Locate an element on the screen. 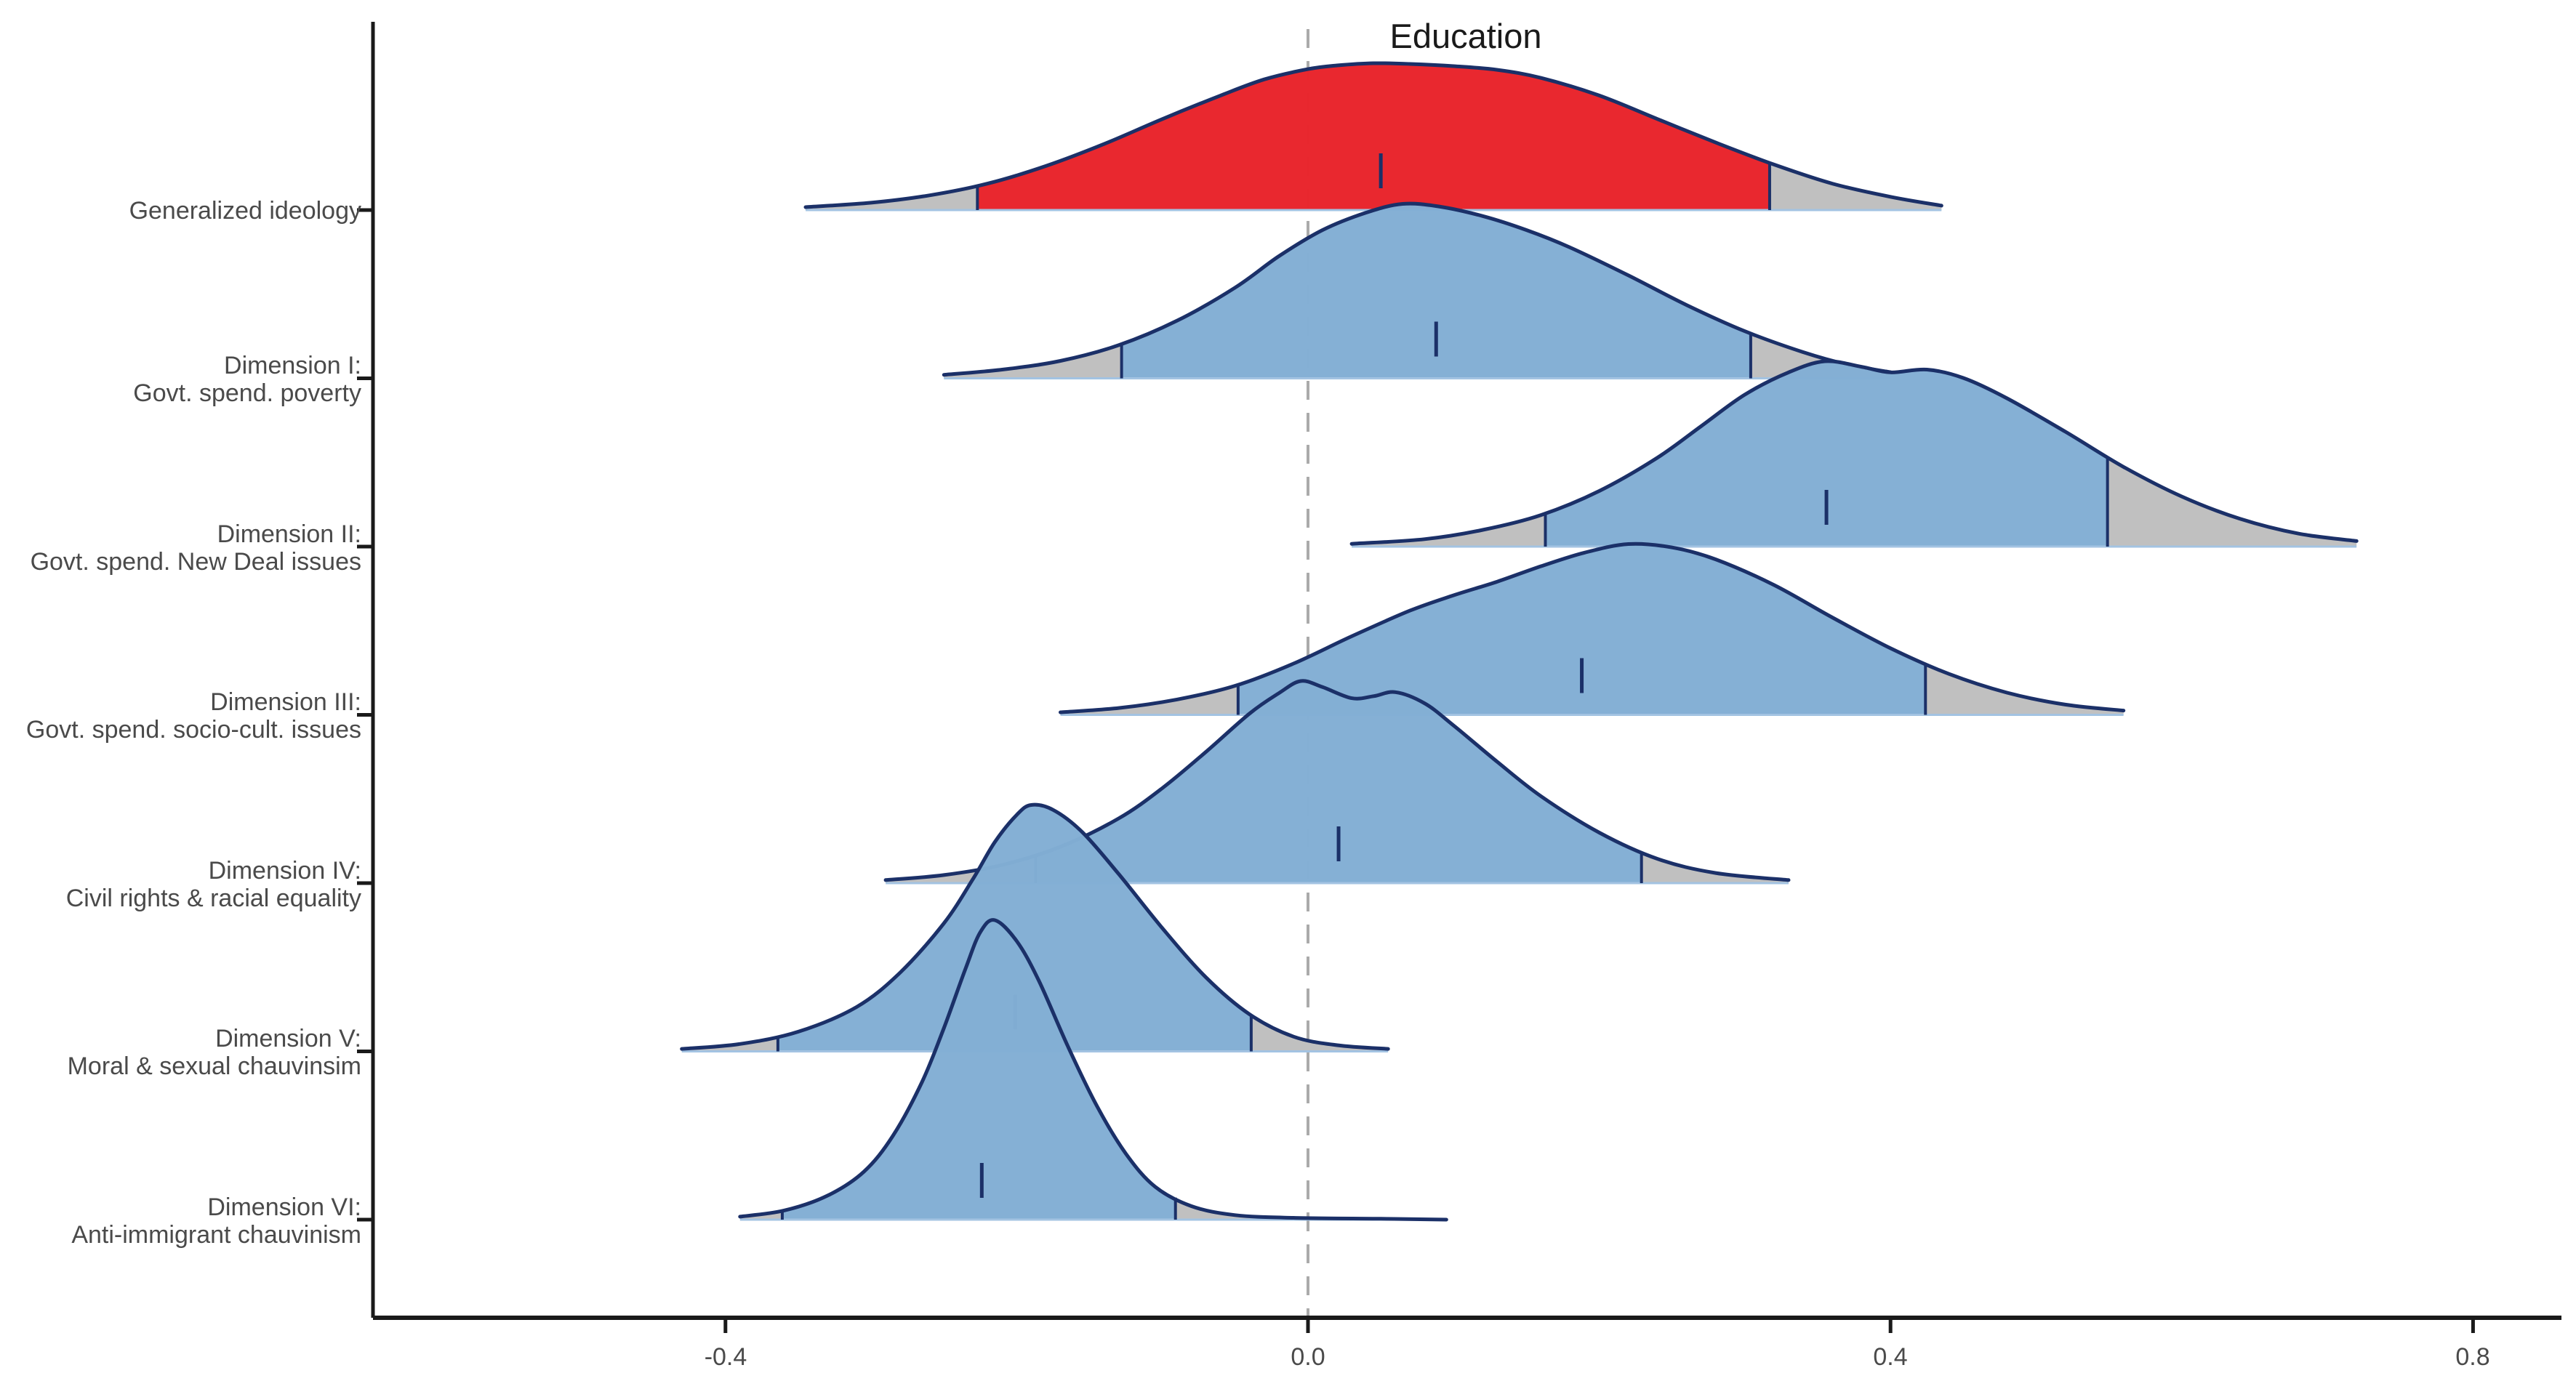  row-label-generalized-ideology: Generalized ideology is located at coordinates (245, 211).